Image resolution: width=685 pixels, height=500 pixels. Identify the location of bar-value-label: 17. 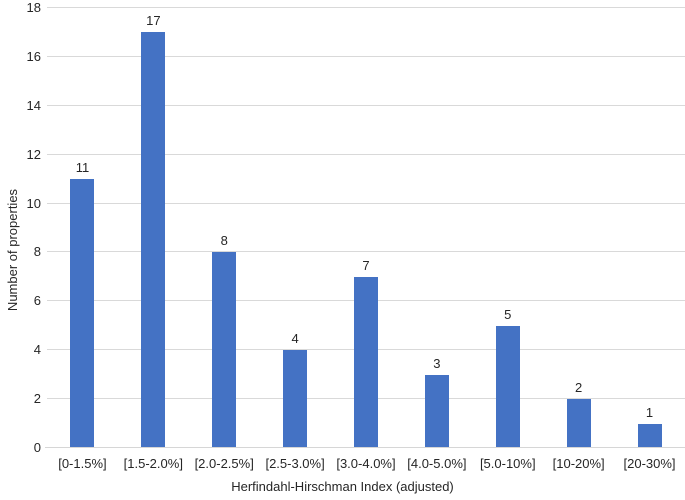
(153, 21).